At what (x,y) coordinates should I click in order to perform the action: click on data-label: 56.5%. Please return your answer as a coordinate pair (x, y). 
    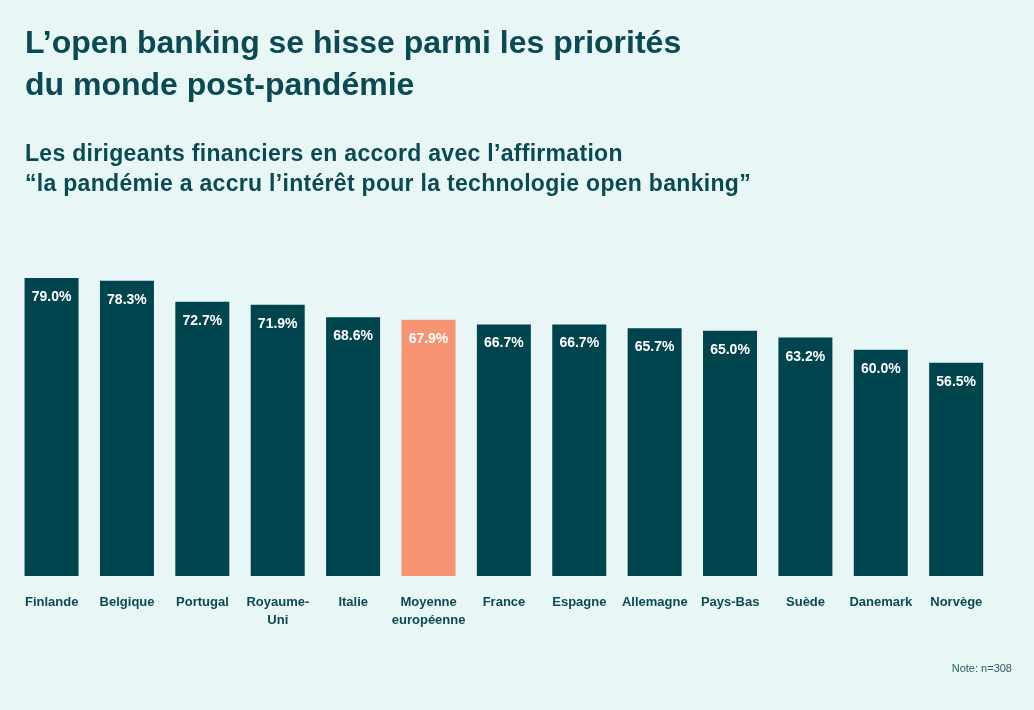
    Looking at the image, I should click on (956, 380).